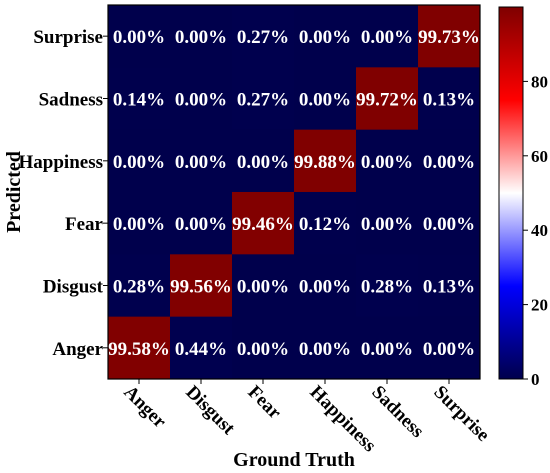 Image resolution: width=550 pixels, height=473 pixels. Describe the element at coordinates (68, 37) in the screenshot. I see `y-tick-label: Surprise` at that location.